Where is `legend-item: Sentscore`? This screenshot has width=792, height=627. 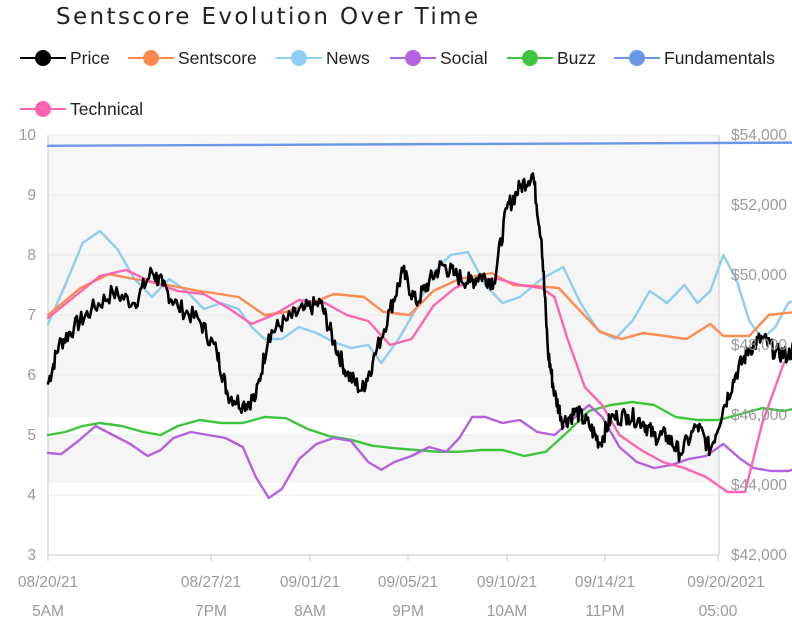 legend-item: Sentscore is located at coordinates (192, 58).